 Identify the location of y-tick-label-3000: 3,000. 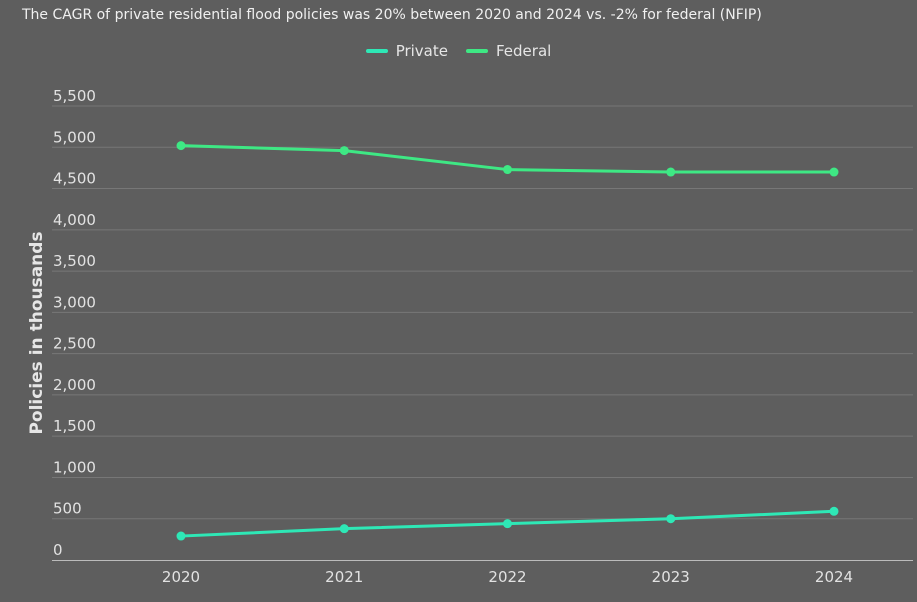
(74, 302).